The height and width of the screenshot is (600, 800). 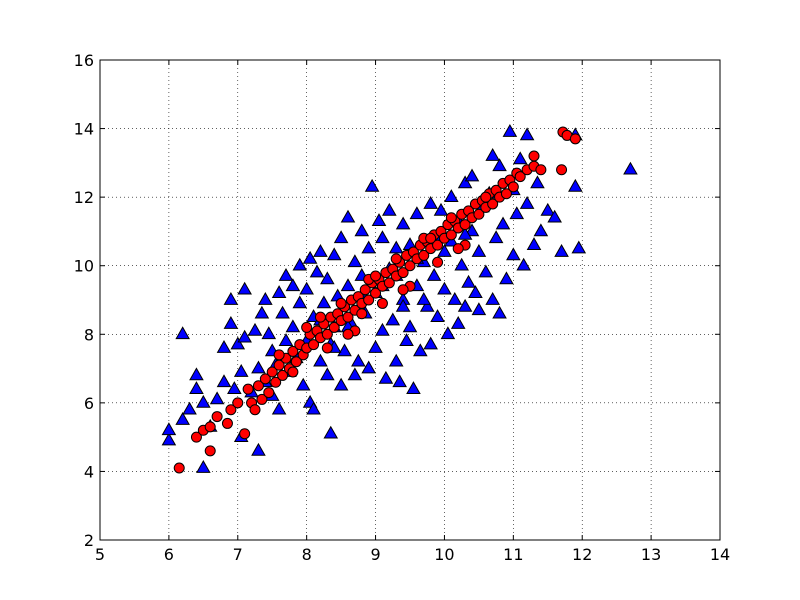 What do you see at coordinates (651, 554) in the screenshot?
I see `x-tick-label: 13` at bounding box center [651, 554].